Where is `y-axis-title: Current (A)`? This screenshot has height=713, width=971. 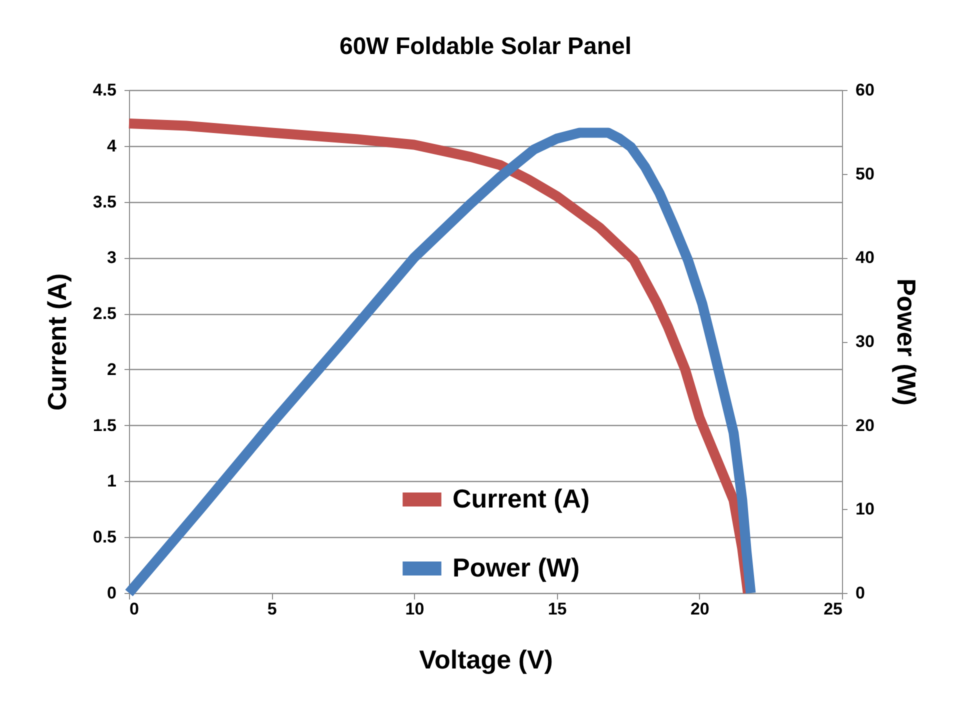
y-axis-title: Current (A) is located at coordinates (57, 342).